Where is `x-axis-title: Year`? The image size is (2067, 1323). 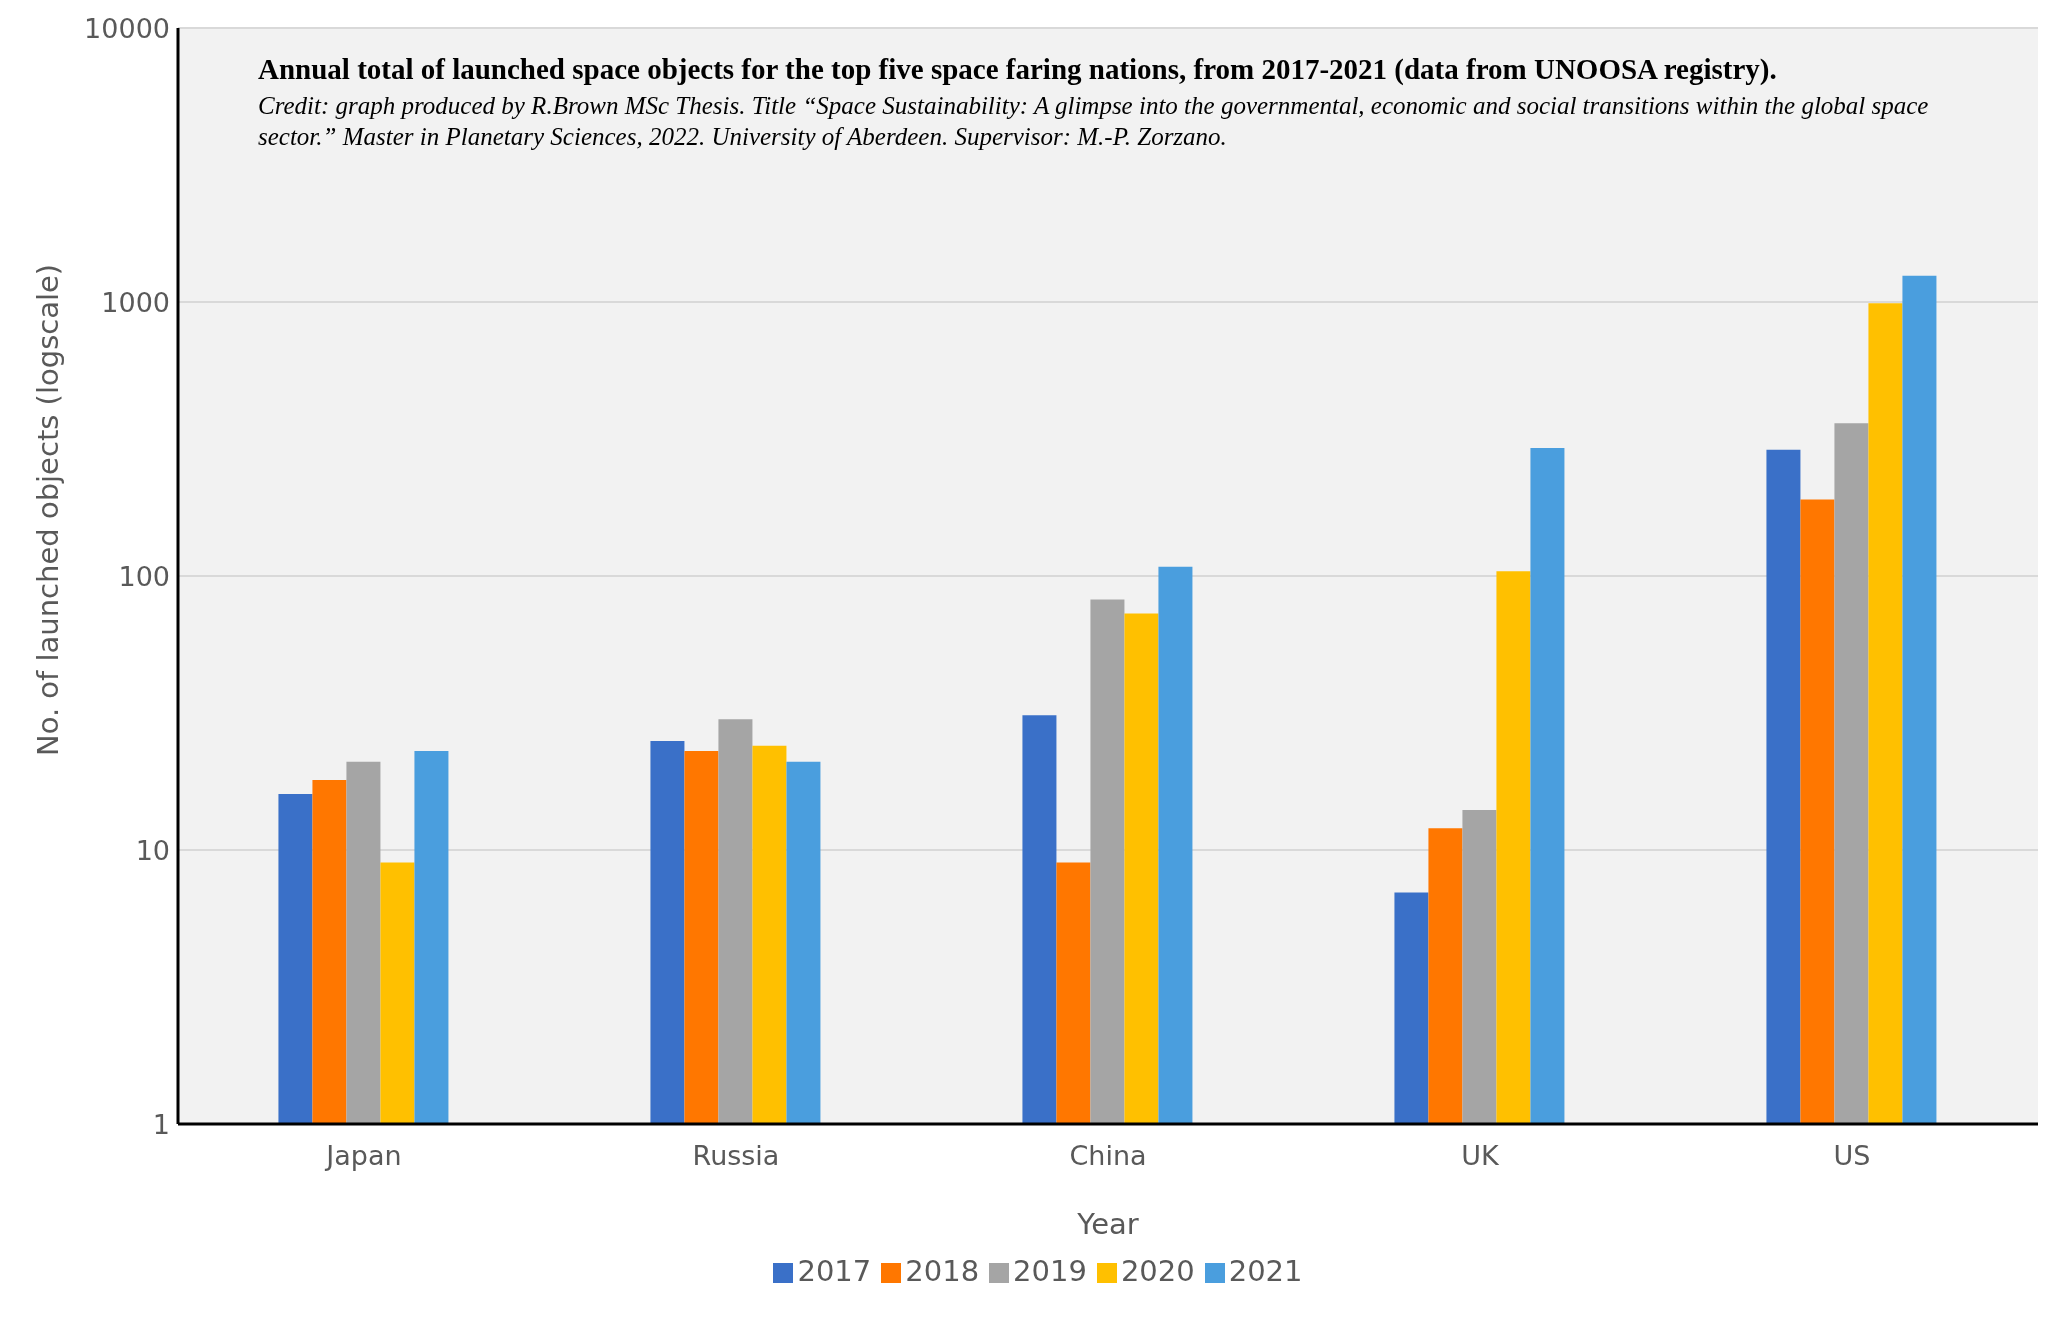 x-axis-title: Year is located at coordinates (1107, 1224).